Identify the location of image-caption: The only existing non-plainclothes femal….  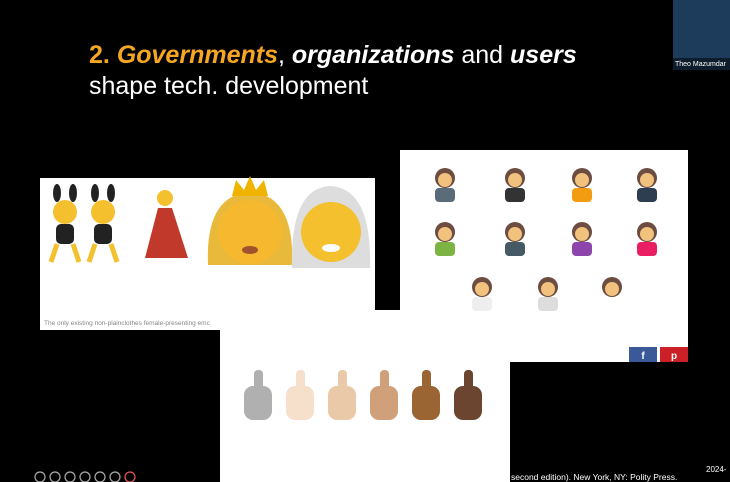
(127, 323).